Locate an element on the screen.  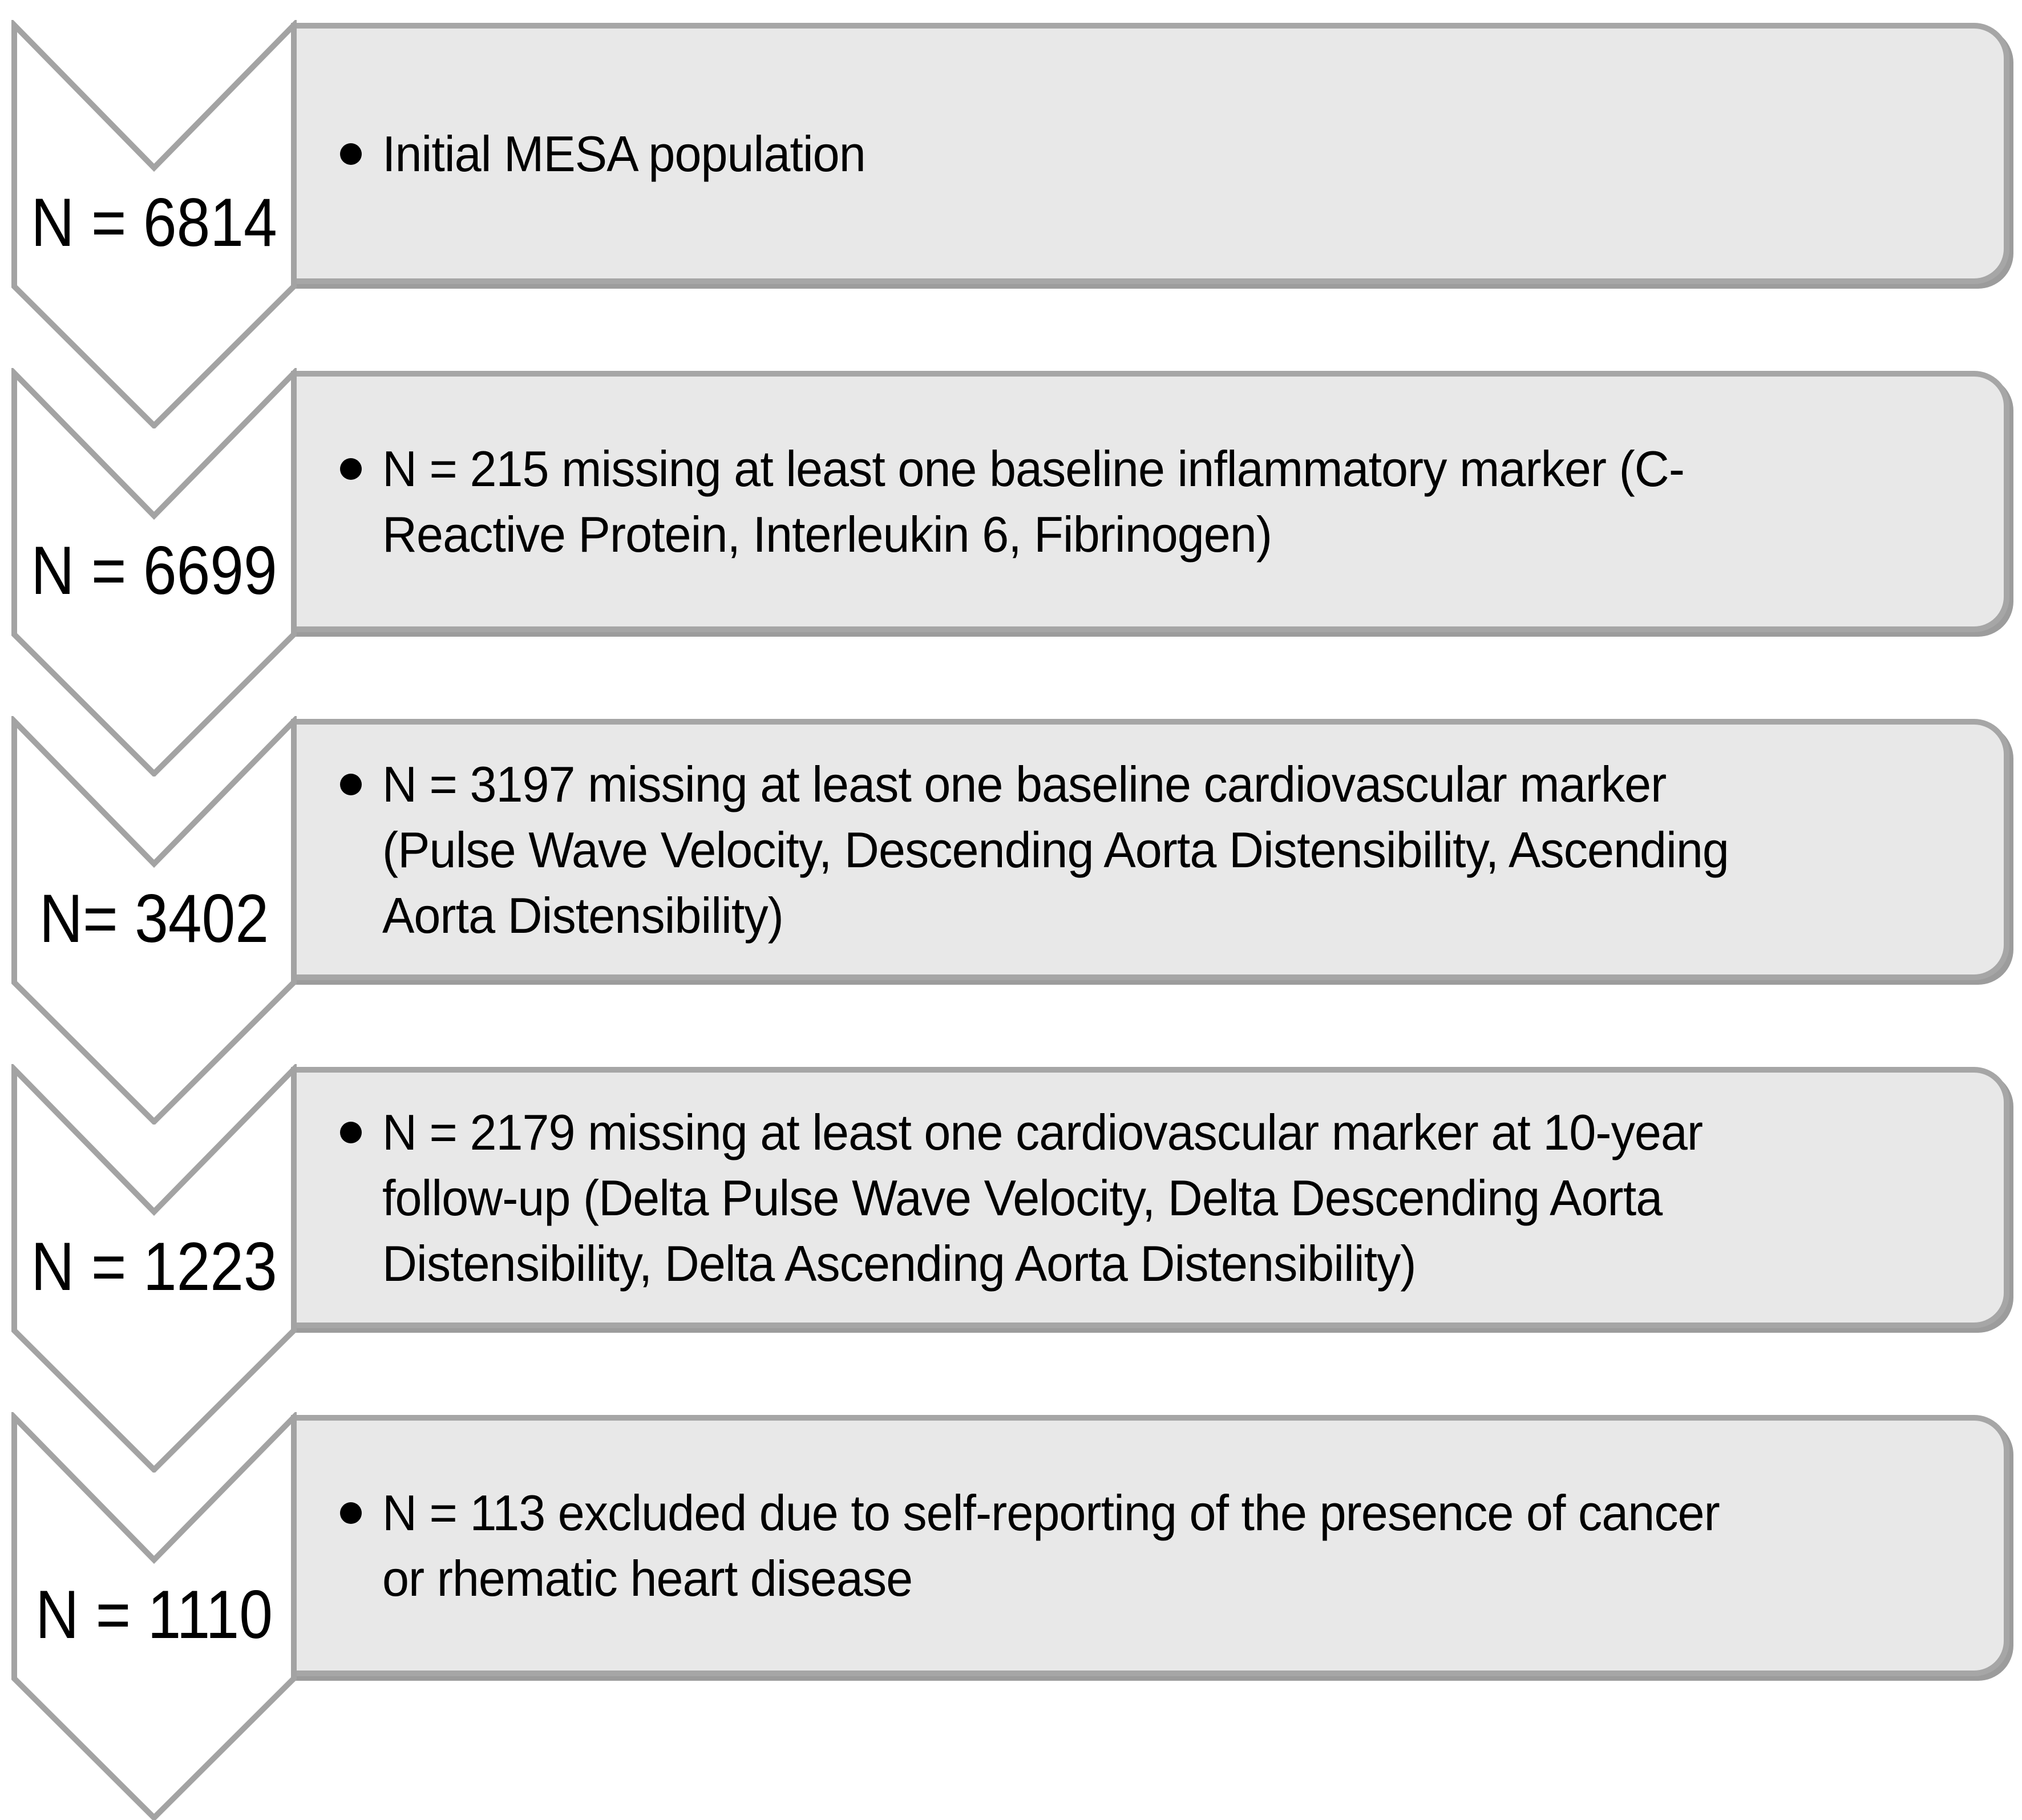
step-count-label: N = 6814 is located at coordinates (154, 222).